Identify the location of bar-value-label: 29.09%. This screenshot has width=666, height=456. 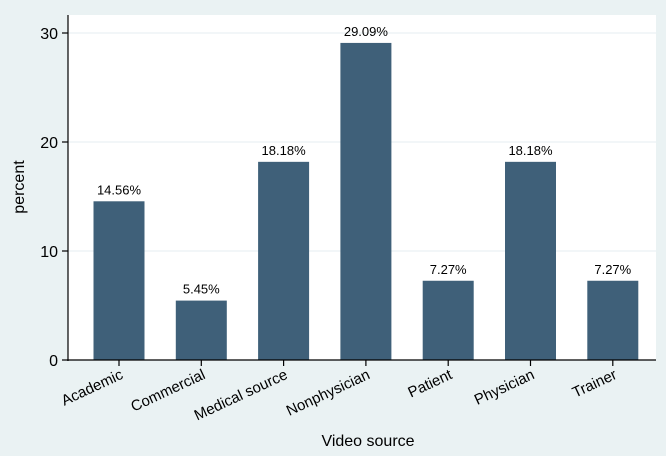
(366, 31).